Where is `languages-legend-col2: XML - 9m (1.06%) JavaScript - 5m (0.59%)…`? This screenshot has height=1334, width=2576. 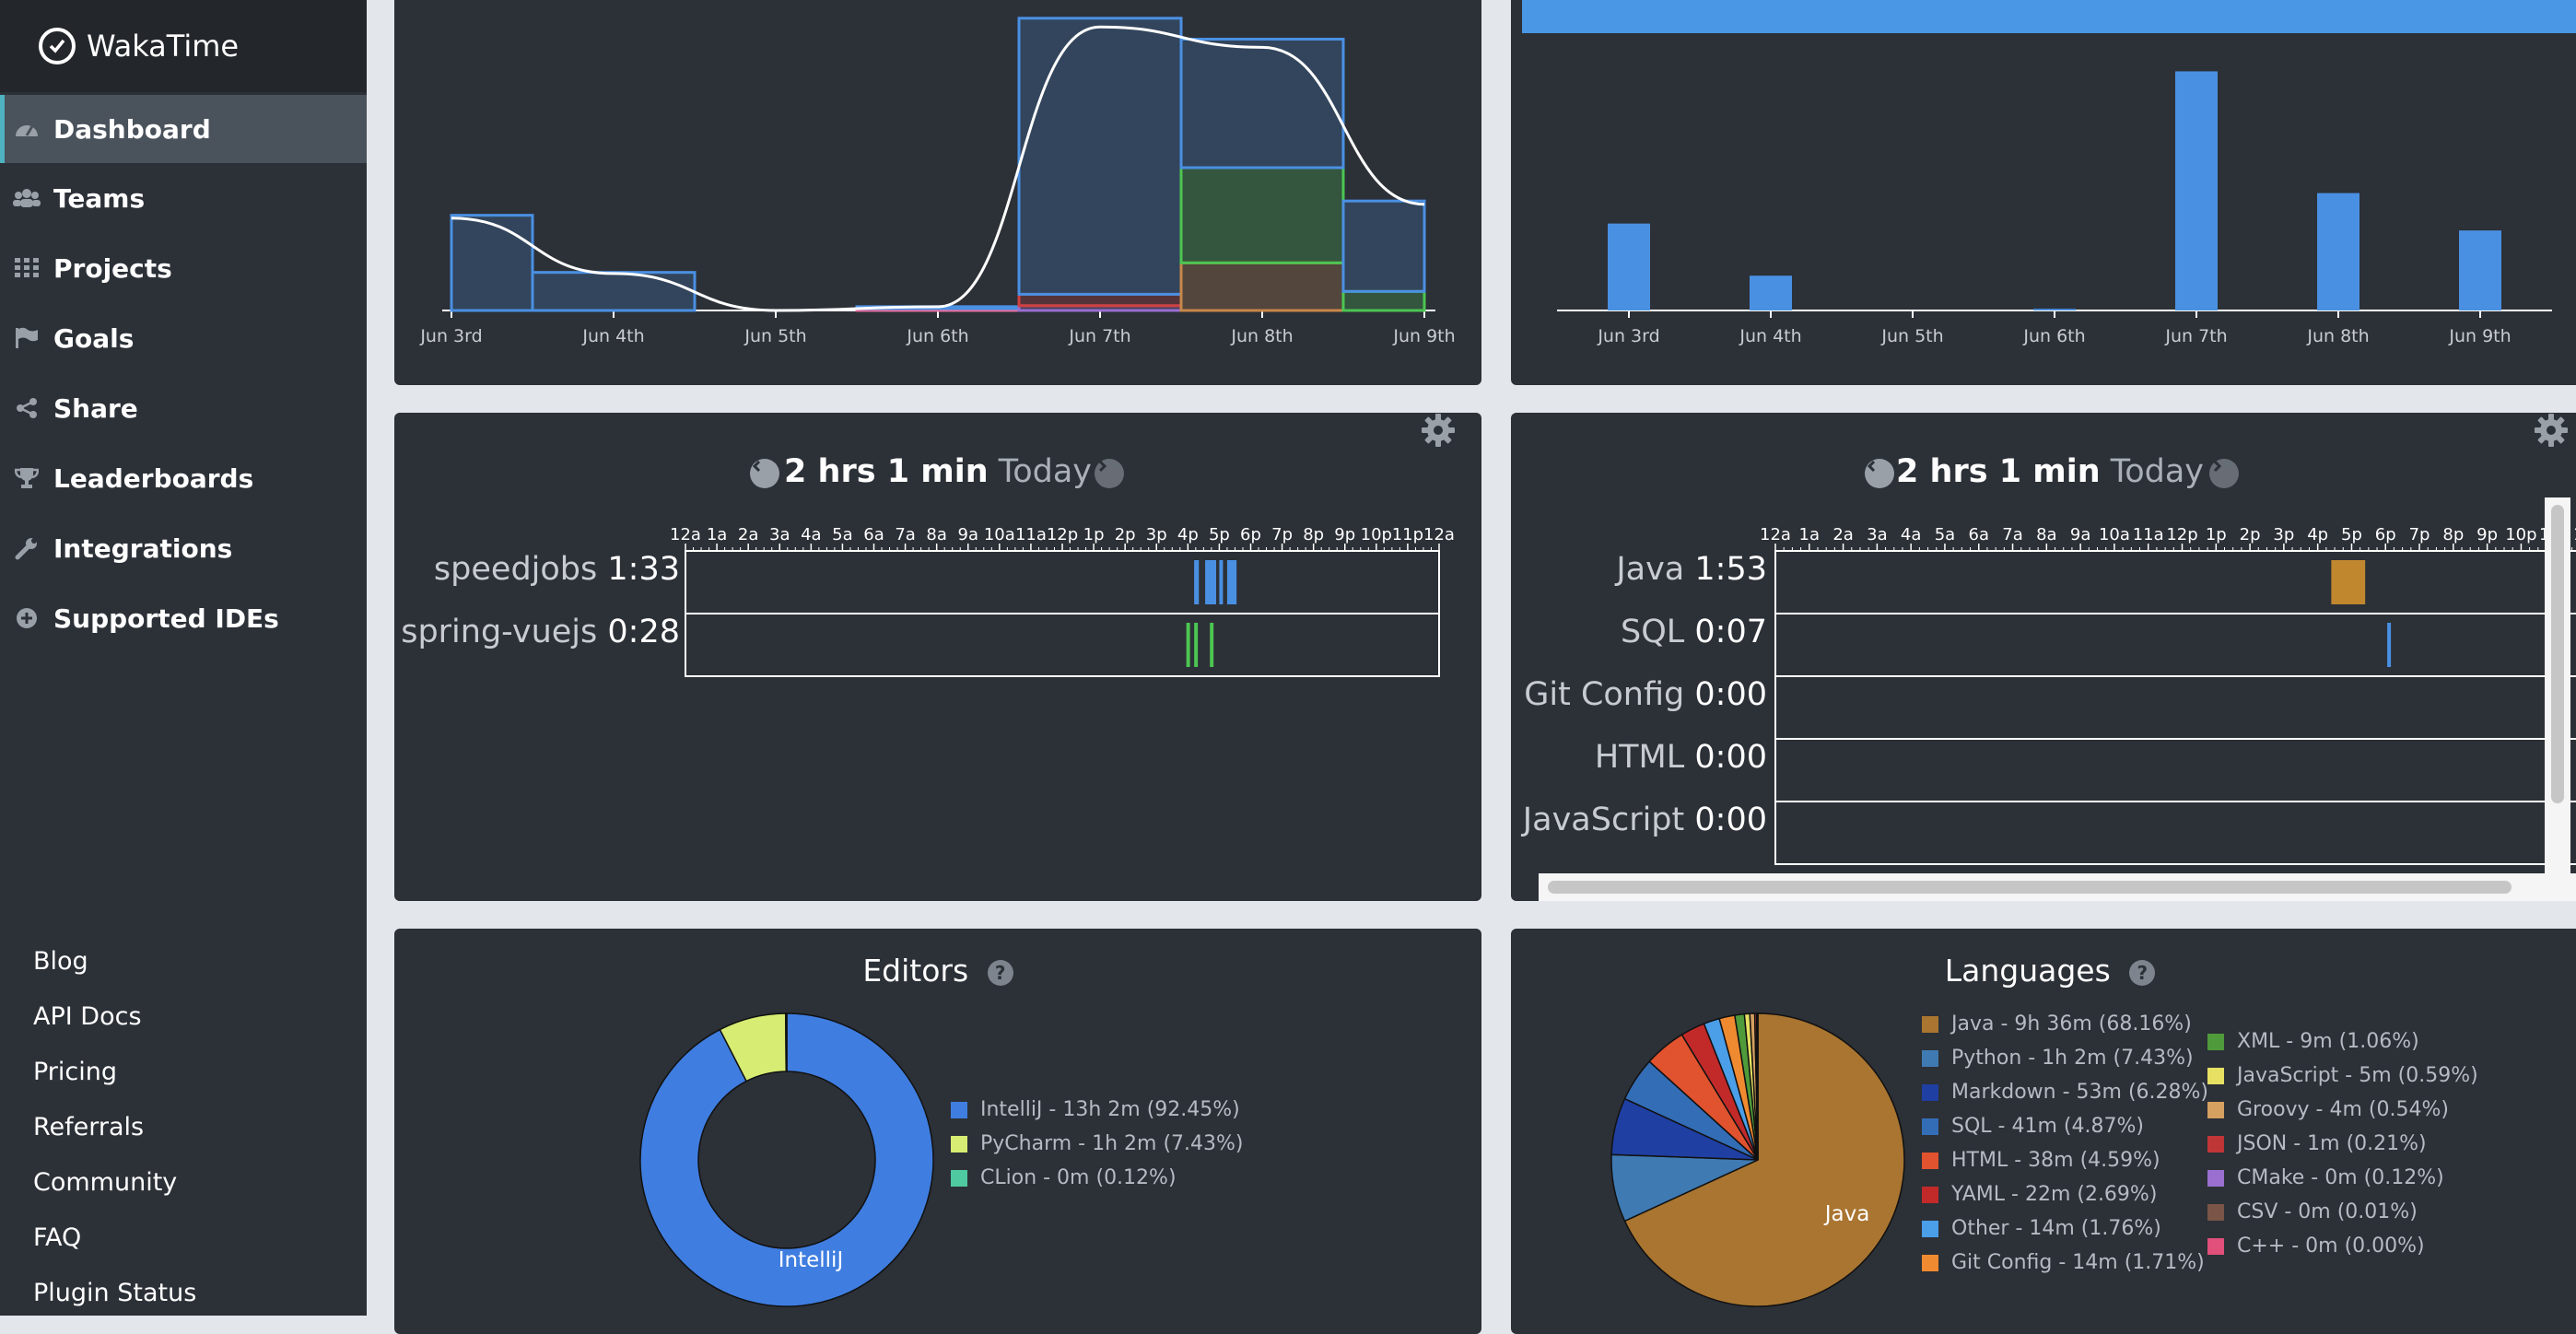 languages-legend-col2: XML - 9m (1.06%) JavaScript - 5m (0.59%)… is located at coordinates (2342, 1143).